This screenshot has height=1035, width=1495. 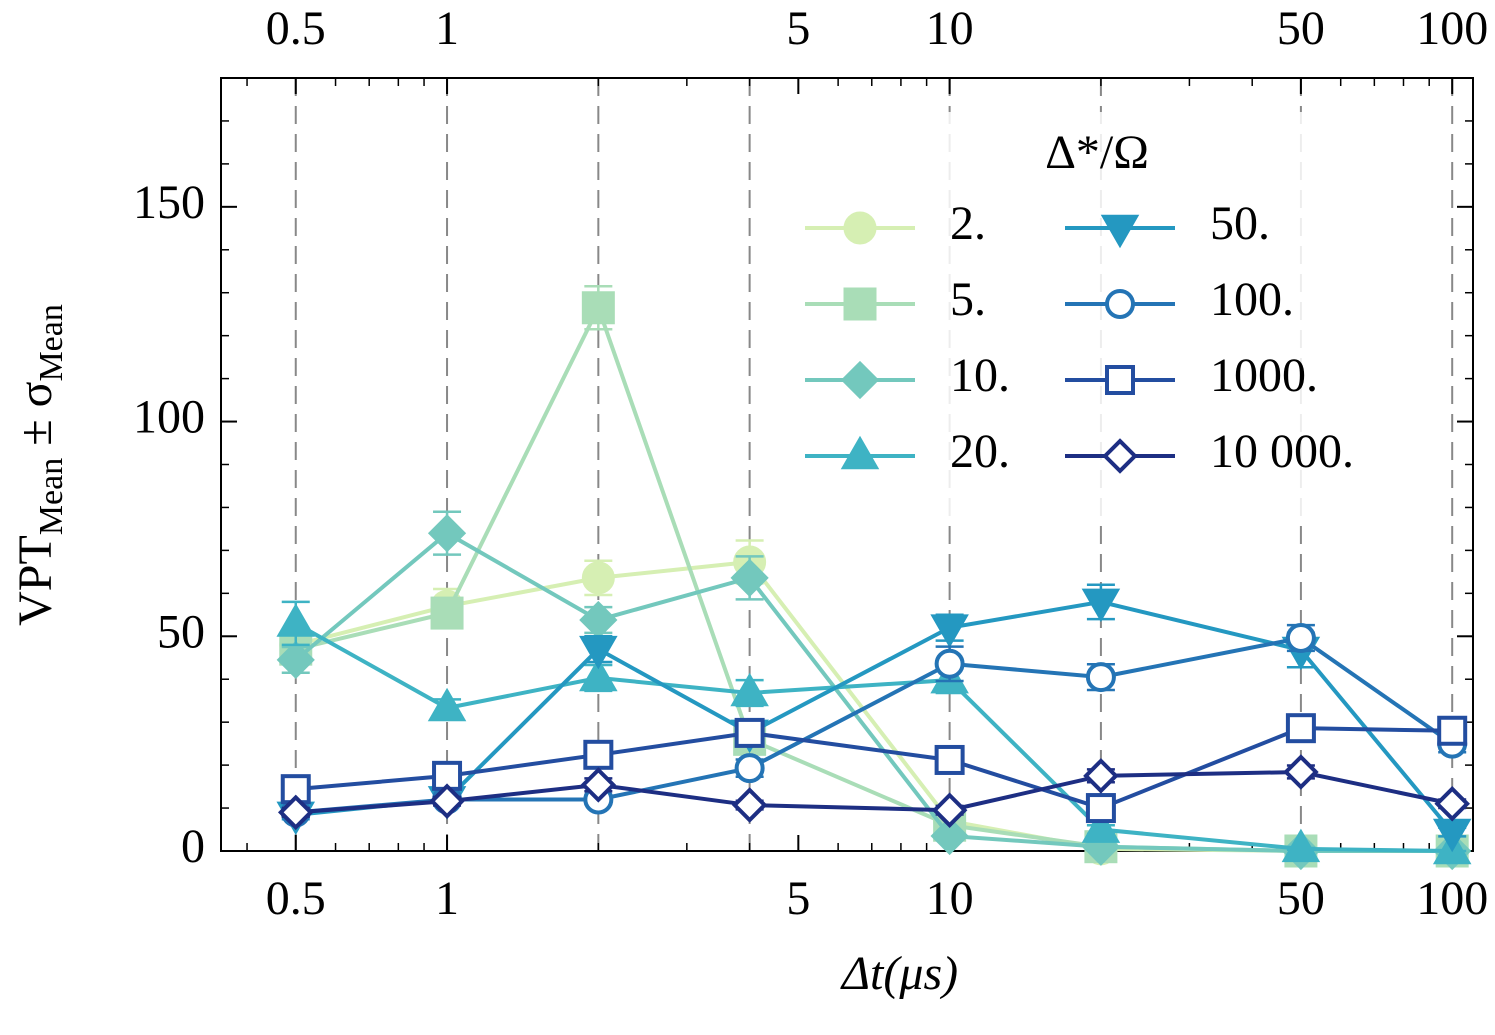 I want to click on legend-label: 10., so click(x=980, y=375).